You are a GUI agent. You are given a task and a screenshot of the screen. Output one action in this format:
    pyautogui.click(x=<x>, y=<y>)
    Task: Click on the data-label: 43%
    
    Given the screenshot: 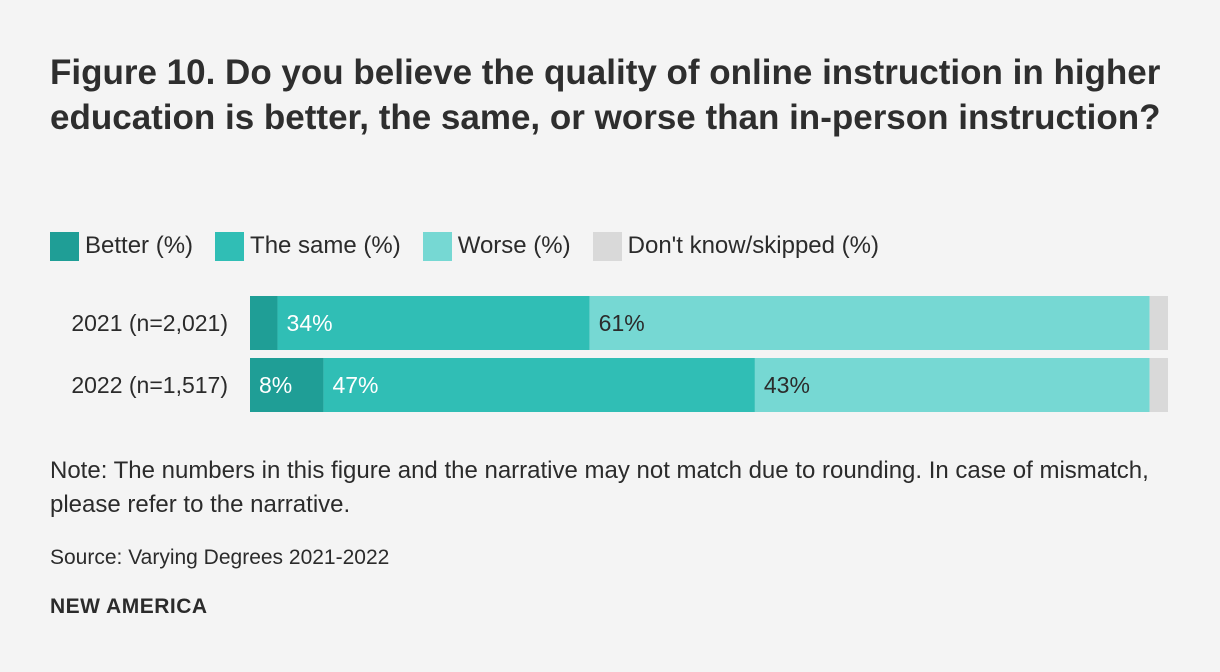 What is the action you would take?
    pyautogui.click(x=787, y=385)
    